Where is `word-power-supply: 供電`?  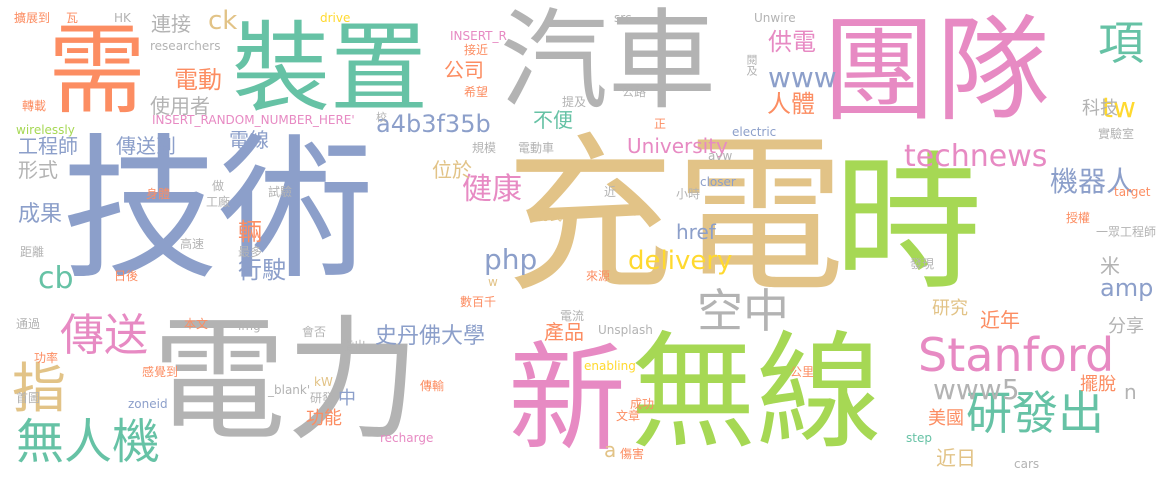
word-power-supply: 供電 is located at coordinates (792, 42).